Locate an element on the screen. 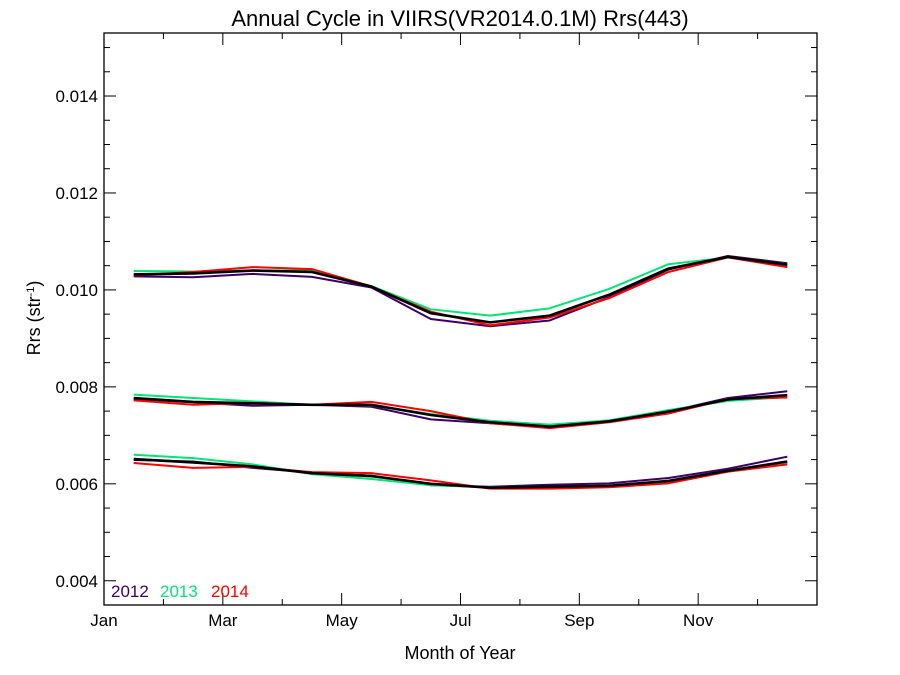 The width and height of the screenshot is (900, 675). legend: 2012 2013 2014 is located at coordinates (180, 591).